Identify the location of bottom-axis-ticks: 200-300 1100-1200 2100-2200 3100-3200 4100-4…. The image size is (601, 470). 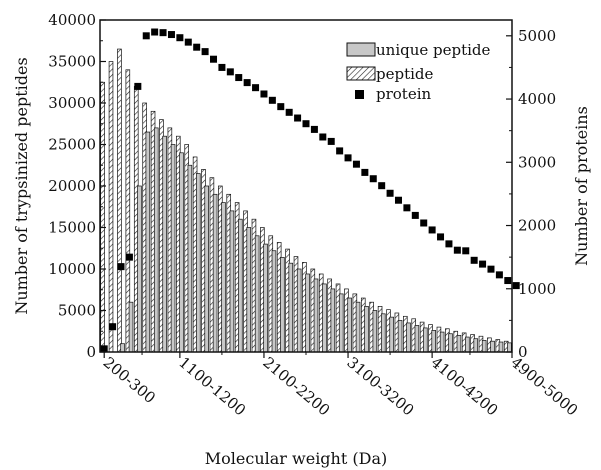
(340, 385).